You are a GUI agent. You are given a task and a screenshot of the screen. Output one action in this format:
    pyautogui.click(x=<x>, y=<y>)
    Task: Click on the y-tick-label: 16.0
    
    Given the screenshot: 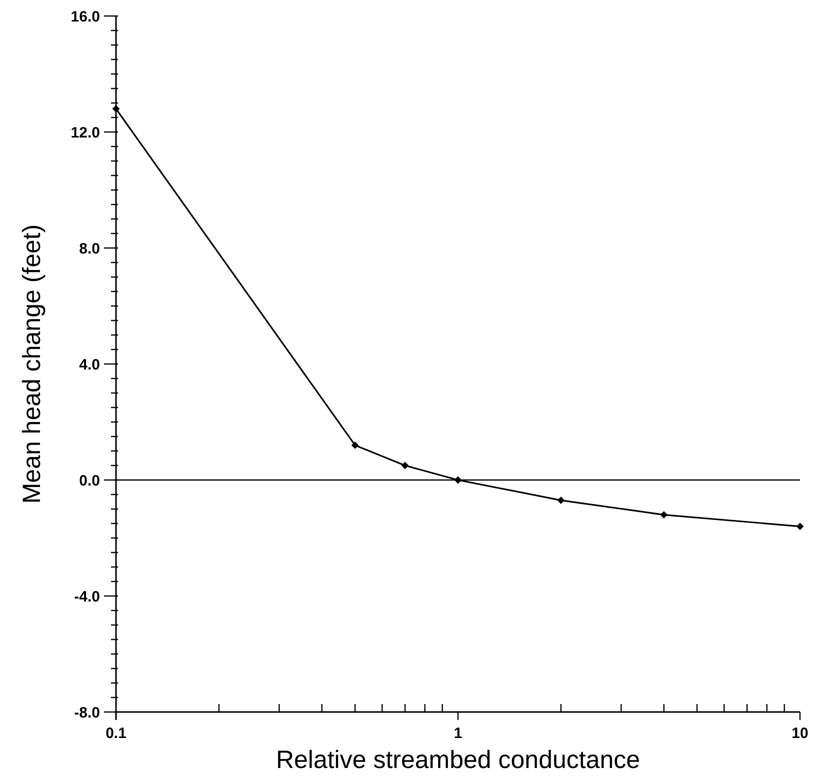 What is the action you would take?
    pyautogui.click(x=85, y=17)
    